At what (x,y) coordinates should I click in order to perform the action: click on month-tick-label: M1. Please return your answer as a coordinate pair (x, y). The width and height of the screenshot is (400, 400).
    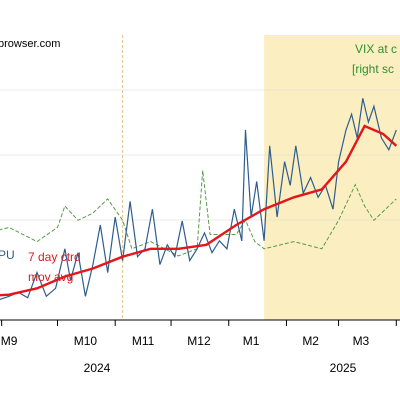
    Looking at the image, I should click on (251, 341).